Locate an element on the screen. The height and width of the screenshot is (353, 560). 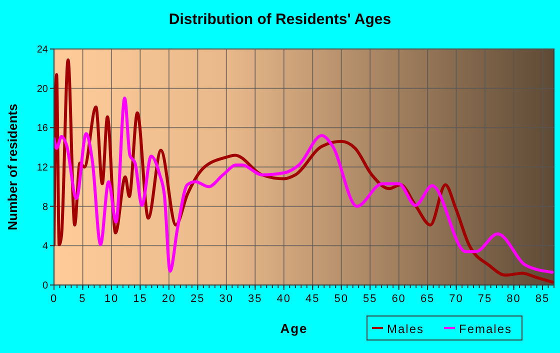
y-tick-label: 4 is located at coordinates (45, 246).